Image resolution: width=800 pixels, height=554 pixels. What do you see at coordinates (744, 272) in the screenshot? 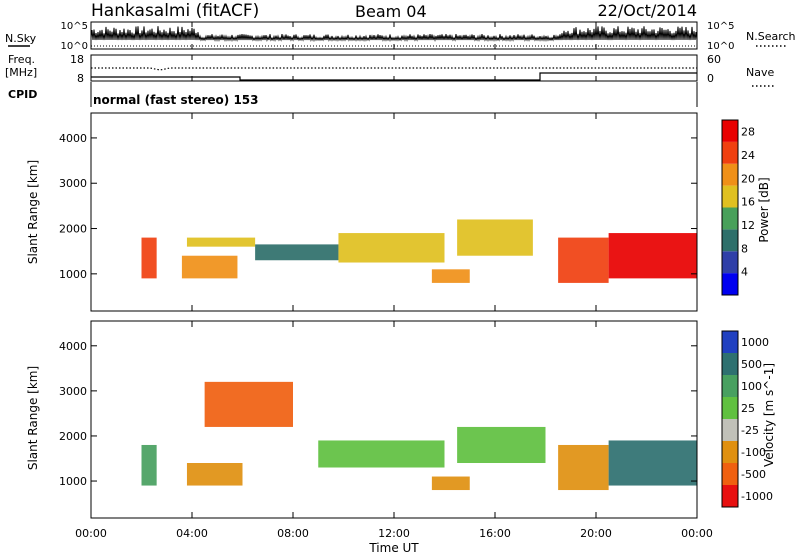
I see `power-colorbar-tick-0: 4` at bounding box center [744, 272].